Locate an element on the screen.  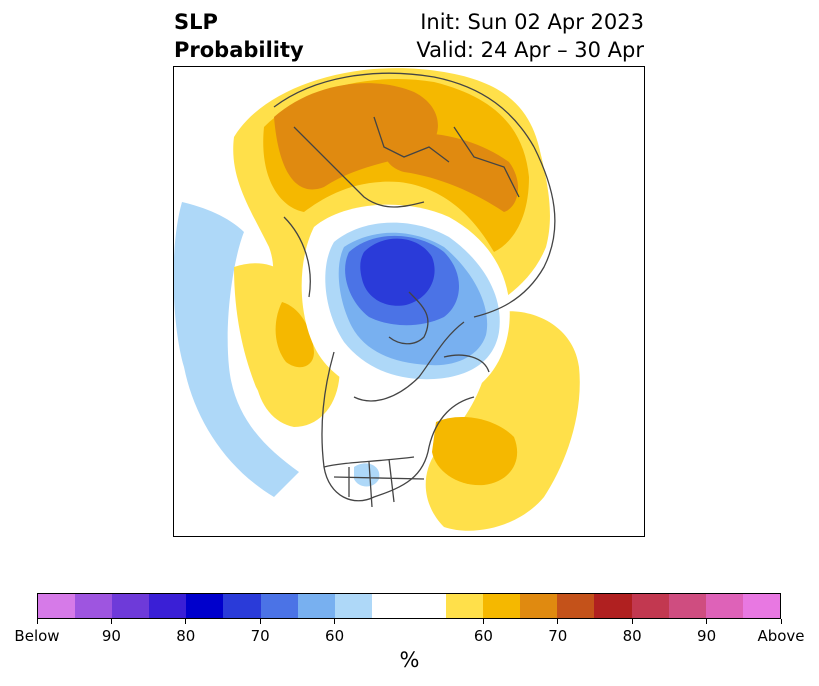
colorbar-ticks is located at coordinates (409, 623).